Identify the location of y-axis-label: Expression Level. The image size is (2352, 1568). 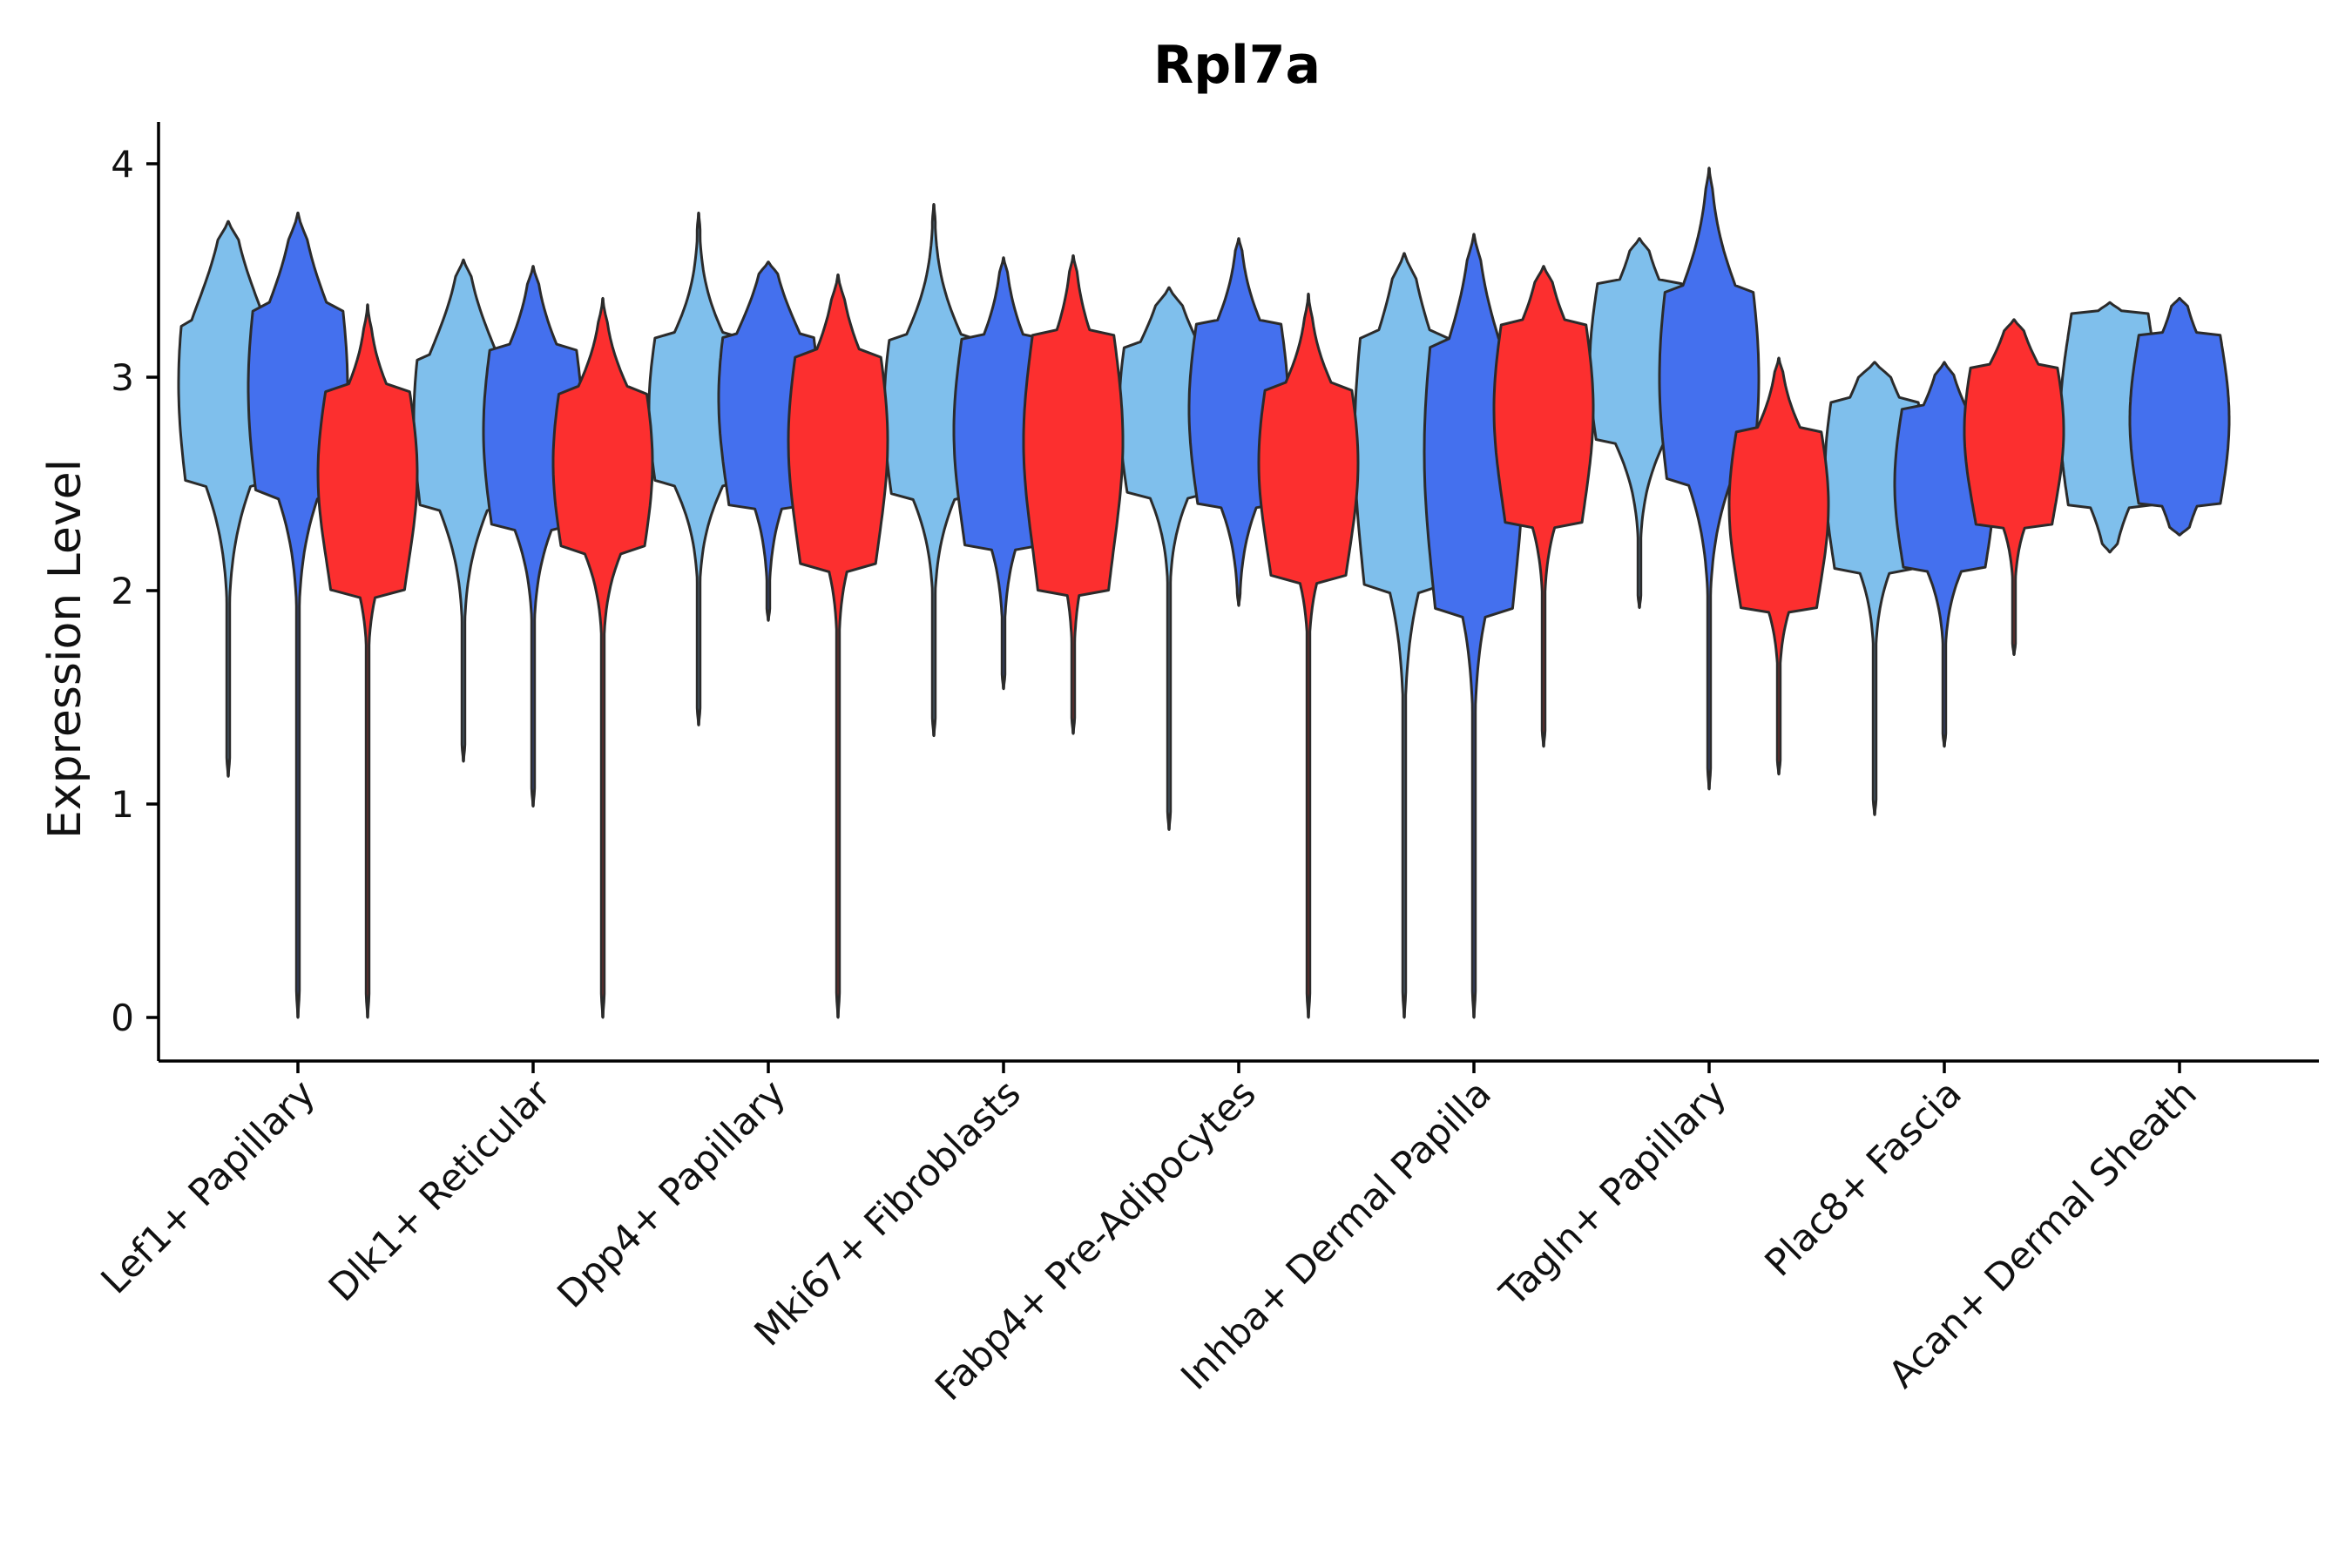
(65, 649).